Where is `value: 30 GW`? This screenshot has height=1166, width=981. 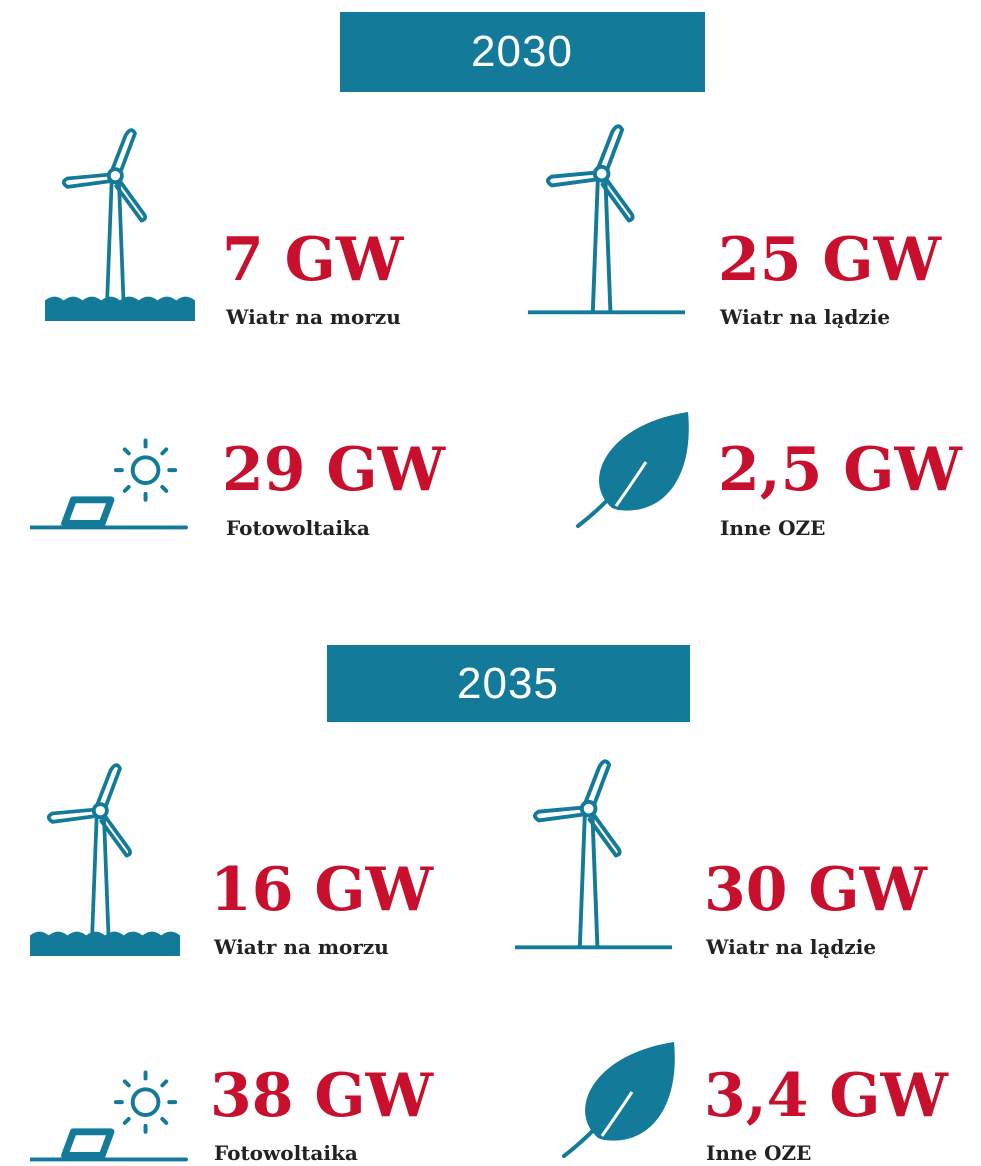 value: 30 GW is located at coordinates (816, 890).